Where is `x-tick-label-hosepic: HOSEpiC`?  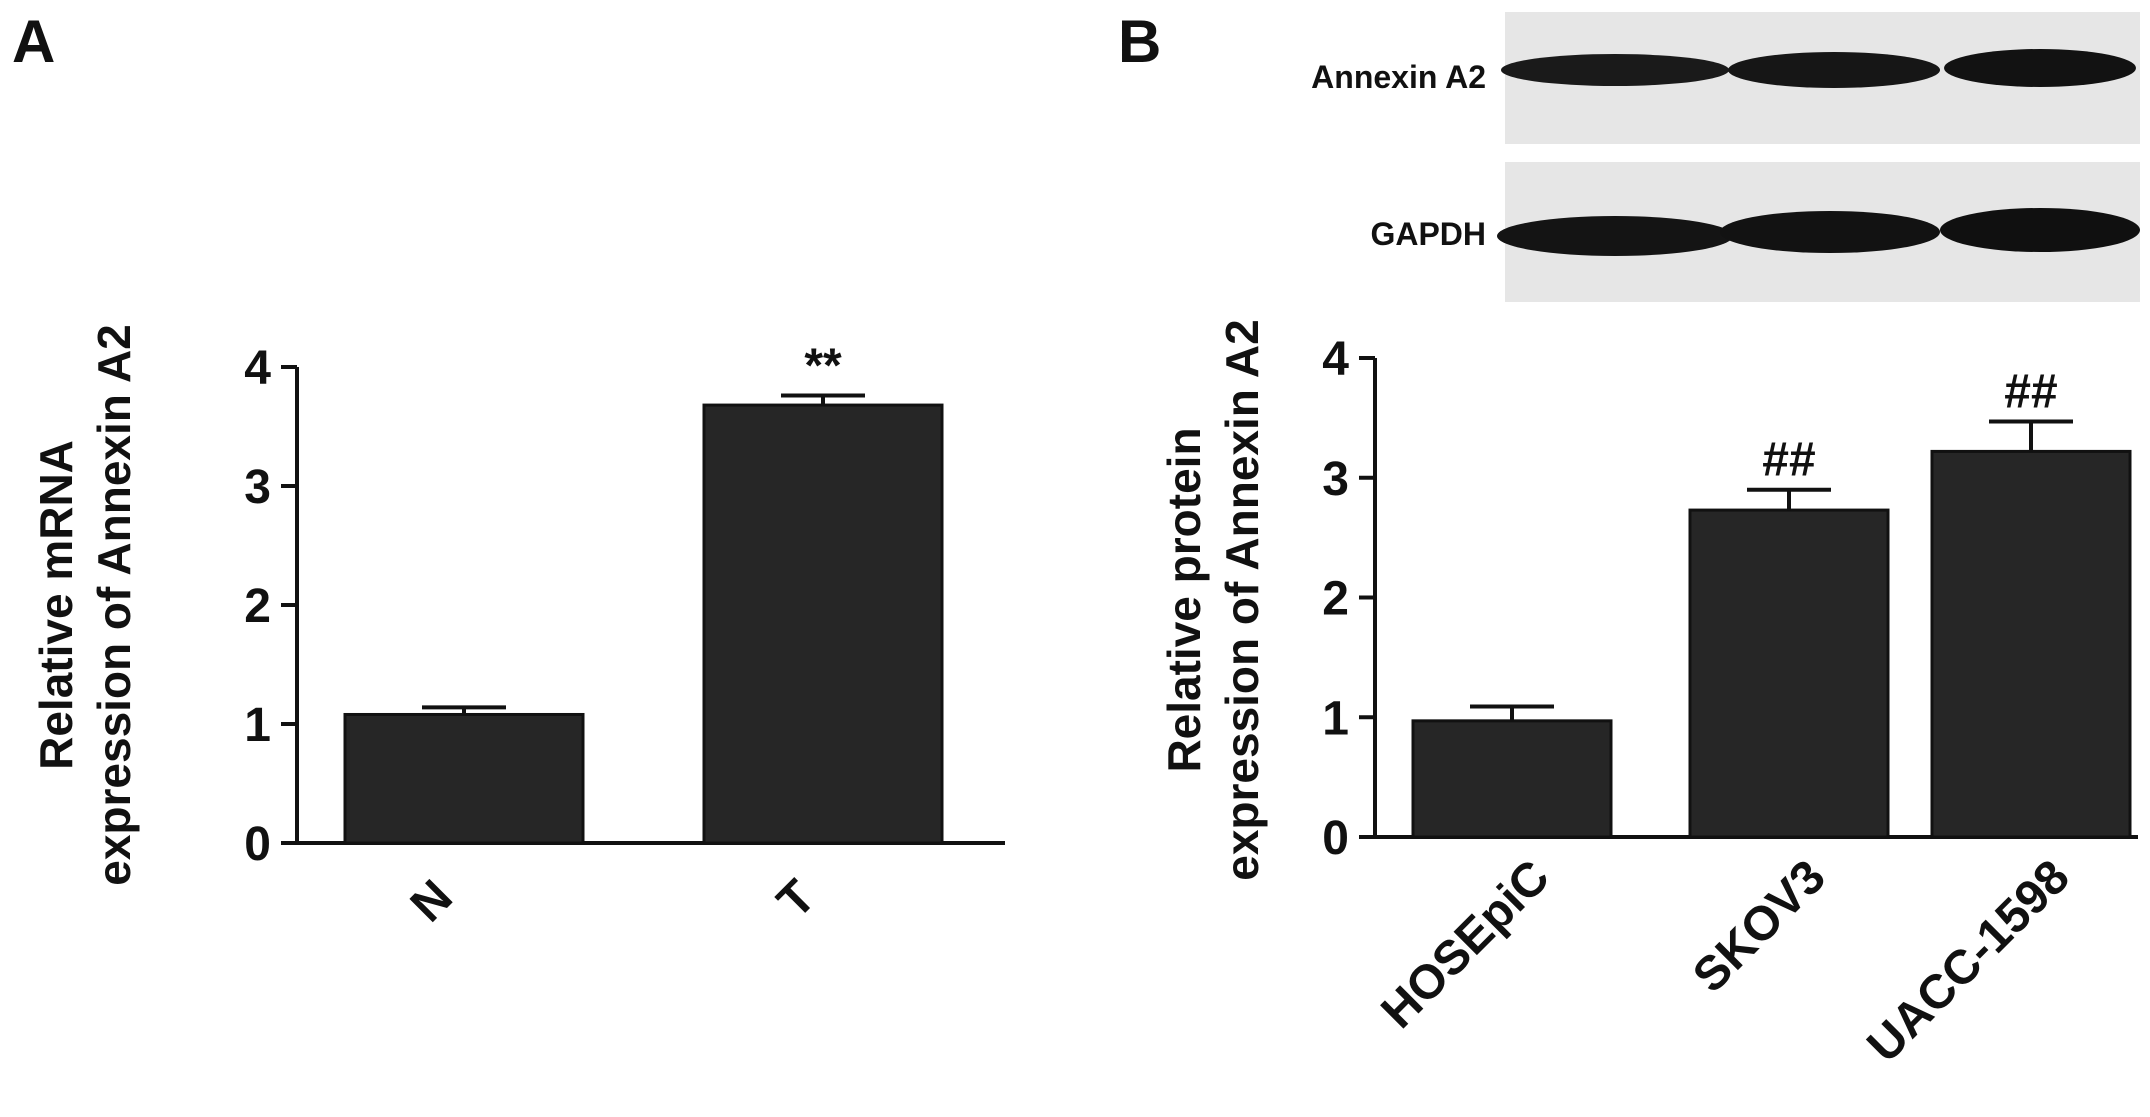 x-tick-label-hosepic: HOSEpiC is located at coordinates (1465, 944).